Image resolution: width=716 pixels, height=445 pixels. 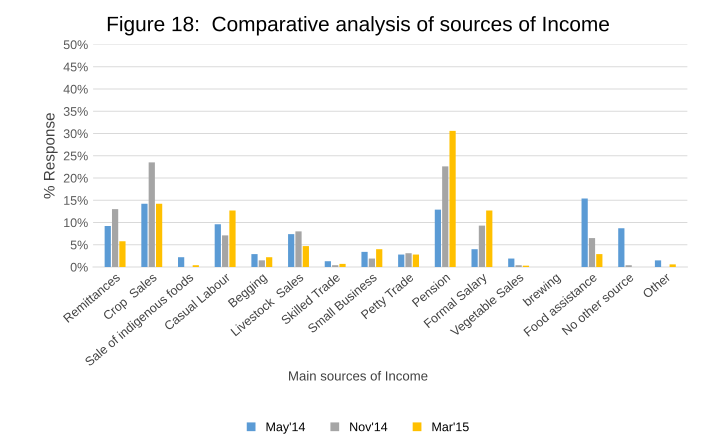 I want to click on legend-label: Nov'14, so click(x=369, y=427).